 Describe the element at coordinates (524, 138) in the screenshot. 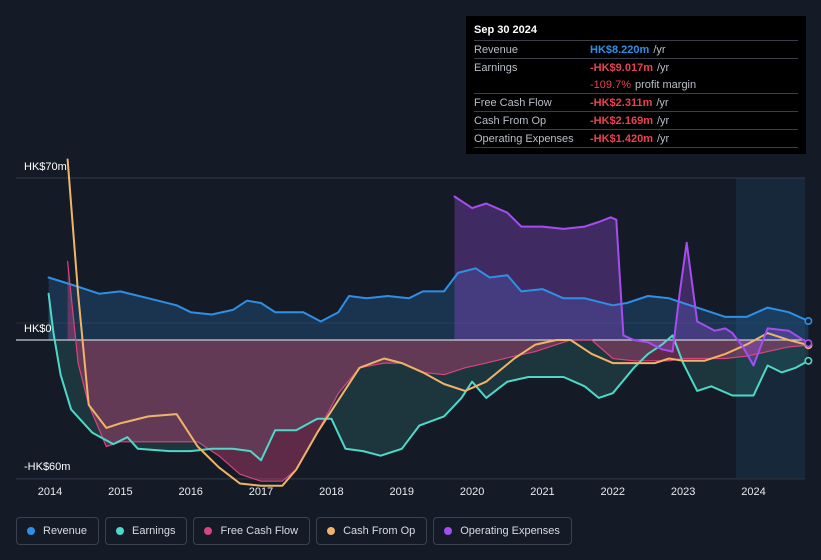

I see `tooltip-label: Operating Expenses` at that location.